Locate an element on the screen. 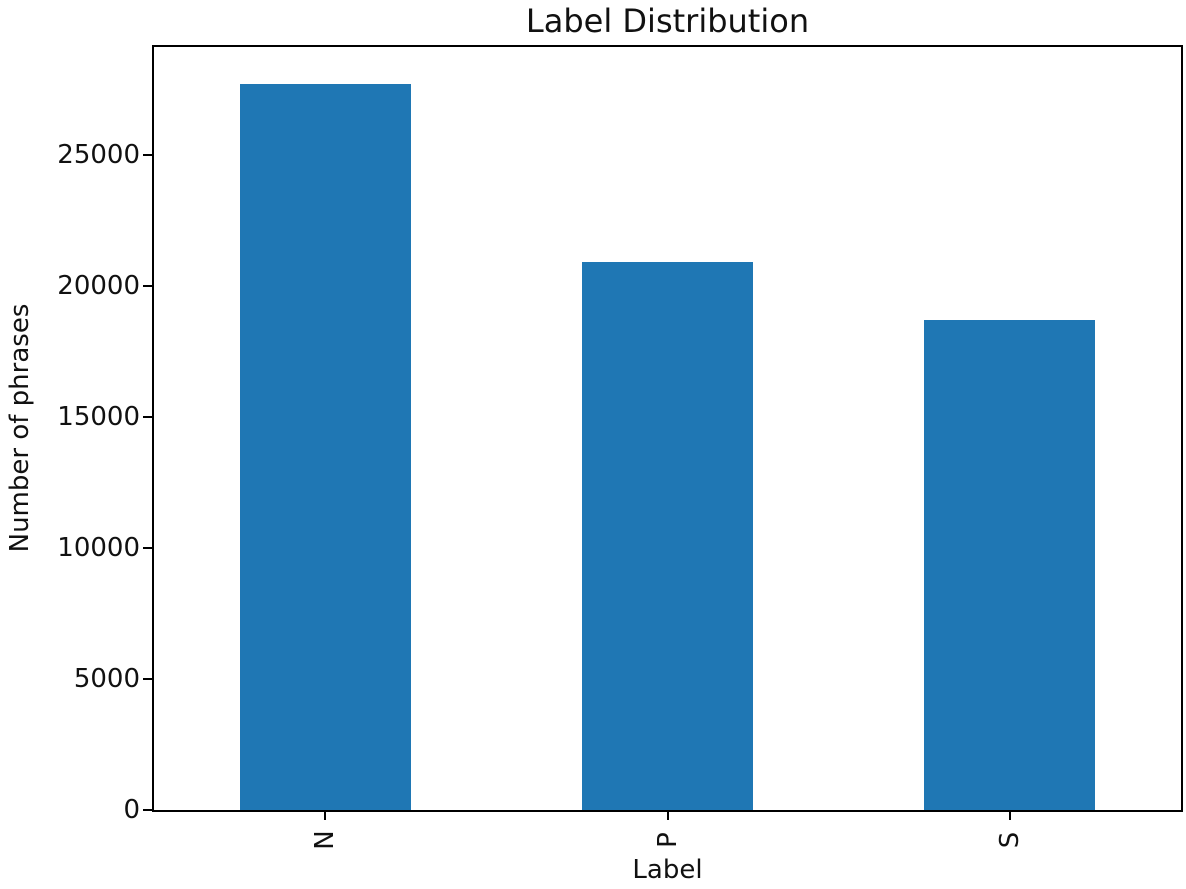 This screenshot has width=1186, height=889. y-tick-label-10000: 10000 is located at coordinates (98, 547).